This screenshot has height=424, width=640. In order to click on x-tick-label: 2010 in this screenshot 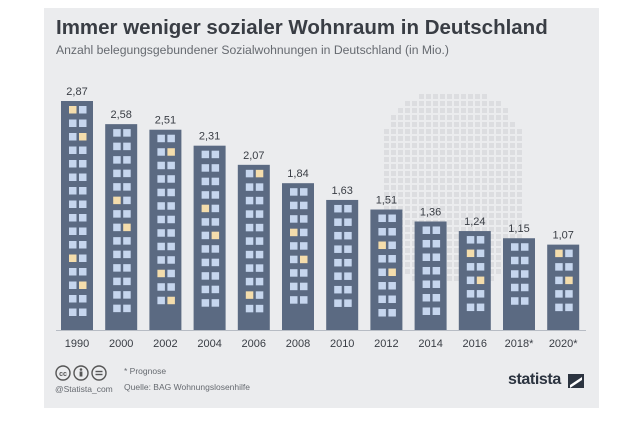, I will do `click(342, 344)`.